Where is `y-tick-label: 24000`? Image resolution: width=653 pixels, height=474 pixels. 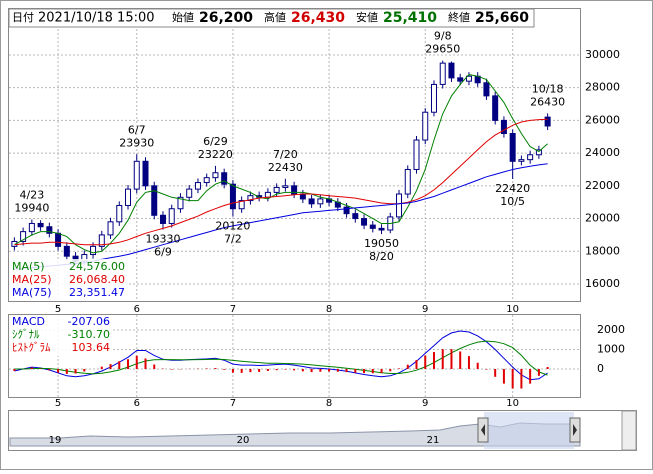
y-tick-label: 24000 is located at coordinates (602, 152).